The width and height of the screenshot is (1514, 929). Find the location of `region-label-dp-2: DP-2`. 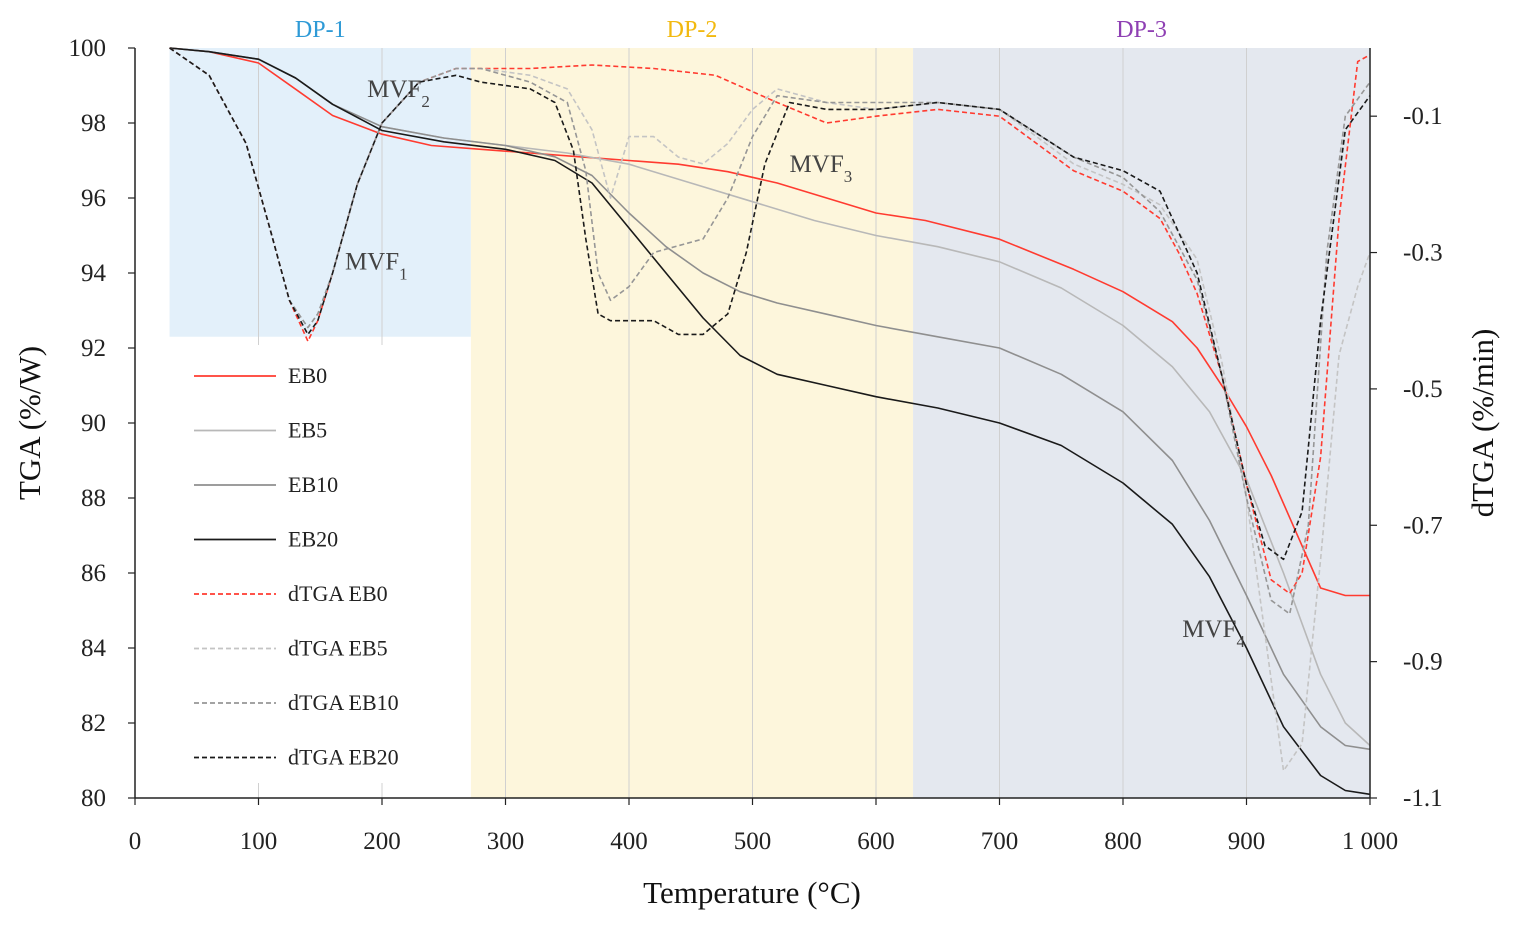

region-label-dp-2: DP-2 is located at coordinates (692, 30).